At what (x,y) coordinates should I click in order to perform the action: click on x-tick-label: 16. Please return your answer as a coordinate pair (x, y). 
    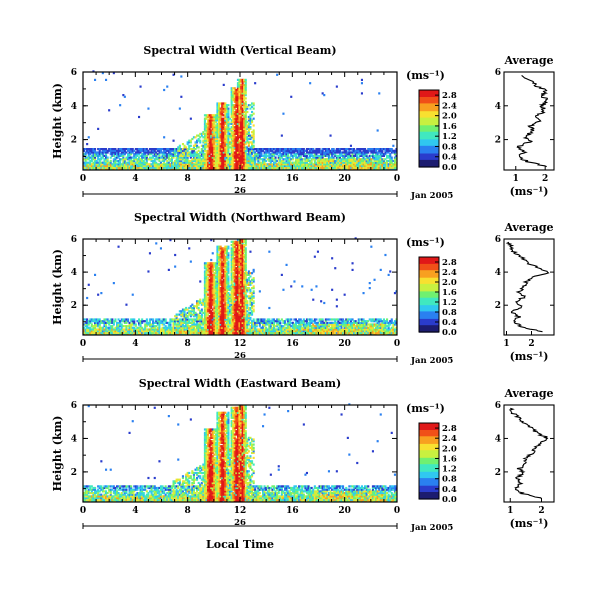
    Looking at the image, I should click on (292, 179).